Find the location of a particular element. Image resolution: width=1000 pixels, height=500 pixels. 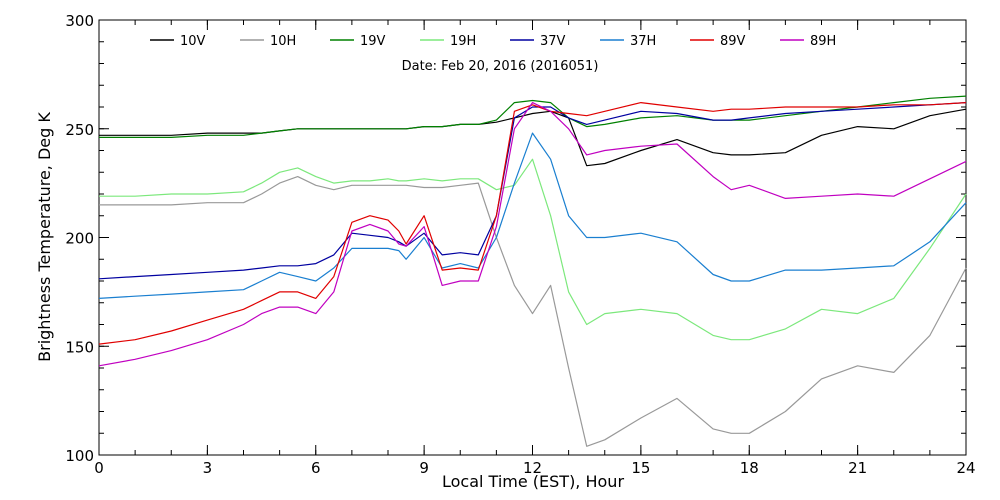

y-tick-label: 300 is located at coordinates (79, 21).